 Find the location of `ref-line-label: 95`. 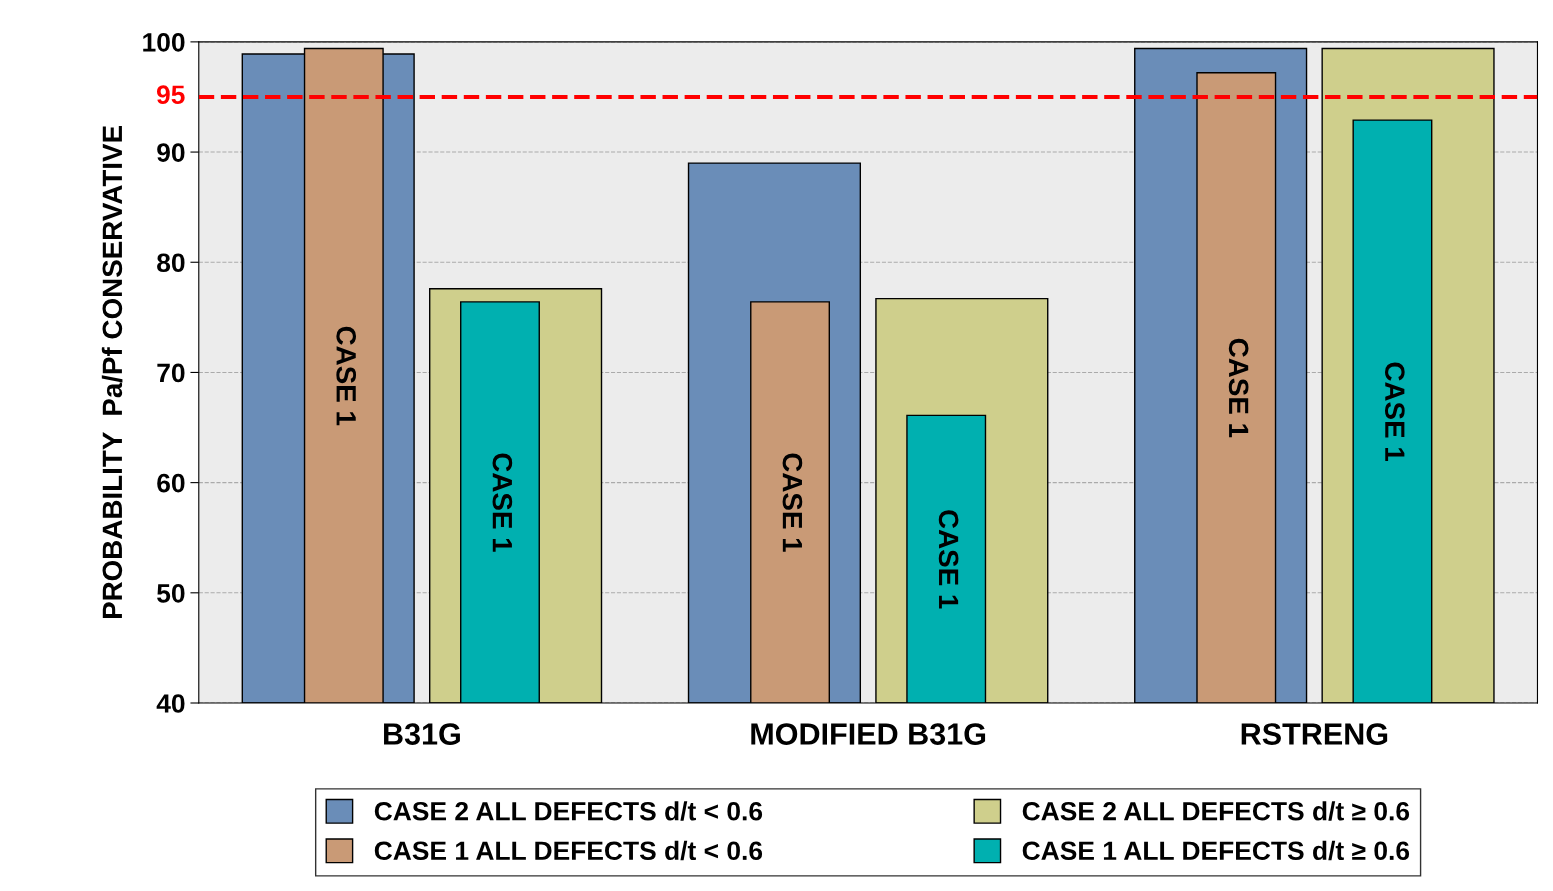

ref-line-label: 95 is located at coordinates (170, 95).